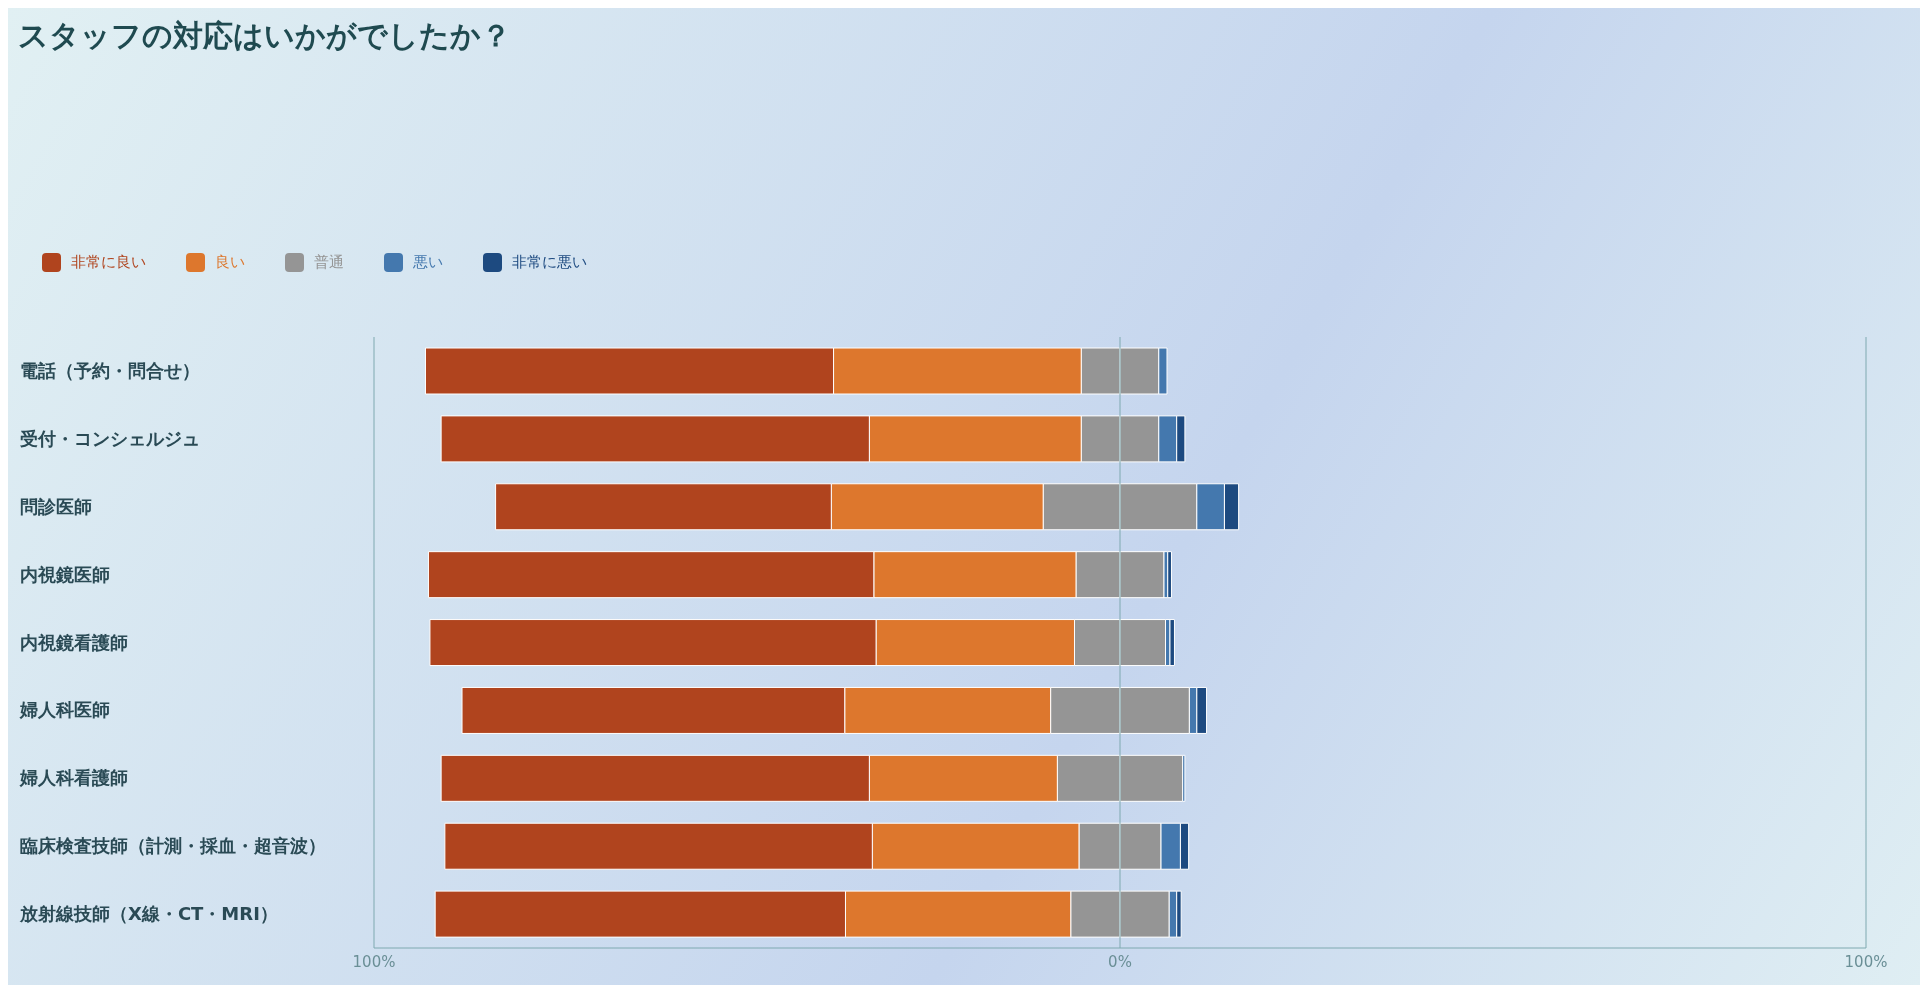 The image size is (1928, 993). What do you see at coordinates (110, 370) in the screenshot?
I see `y-tick-label: 電話（予約・問合せ）` at bounding box center [110, 370].